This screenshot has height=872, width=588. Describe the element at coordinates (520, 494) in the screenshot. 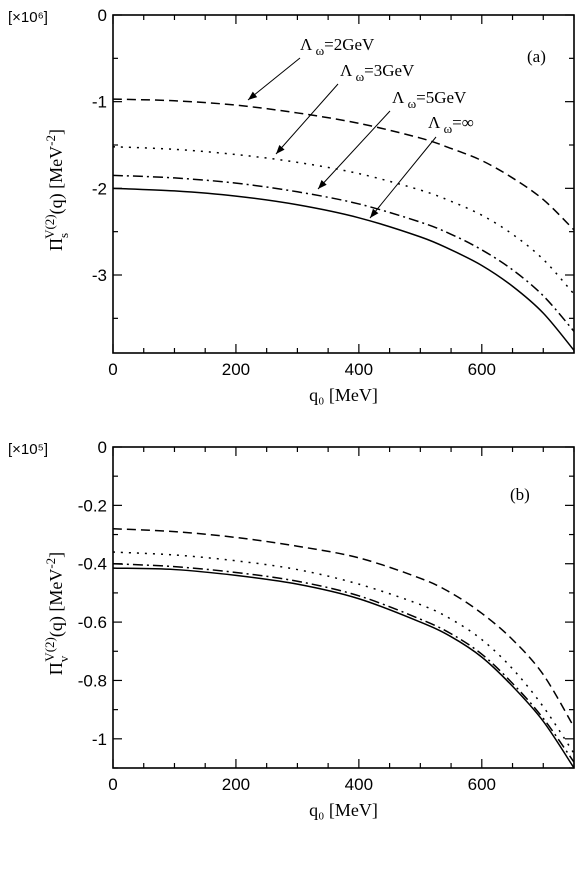

I see `panel-label: (b)` at that location.